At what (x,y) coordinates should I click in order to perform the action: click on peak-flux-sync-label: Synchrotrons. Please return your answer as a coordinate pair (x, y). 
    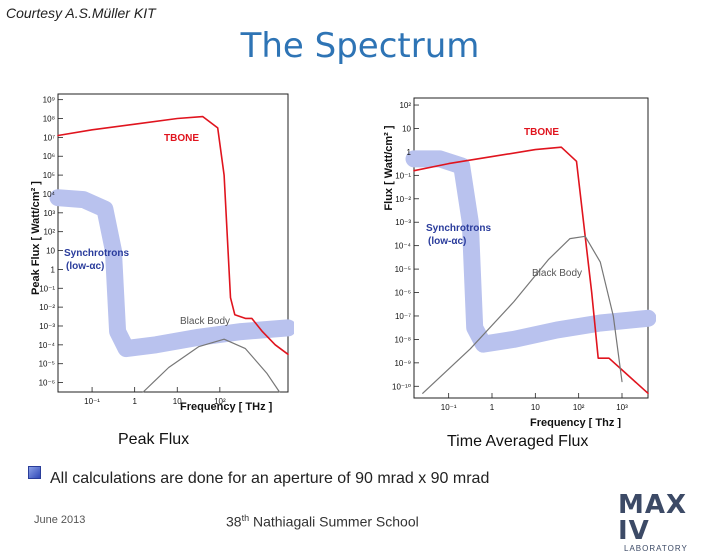
    Looking at the image, I should click on (96, 253).